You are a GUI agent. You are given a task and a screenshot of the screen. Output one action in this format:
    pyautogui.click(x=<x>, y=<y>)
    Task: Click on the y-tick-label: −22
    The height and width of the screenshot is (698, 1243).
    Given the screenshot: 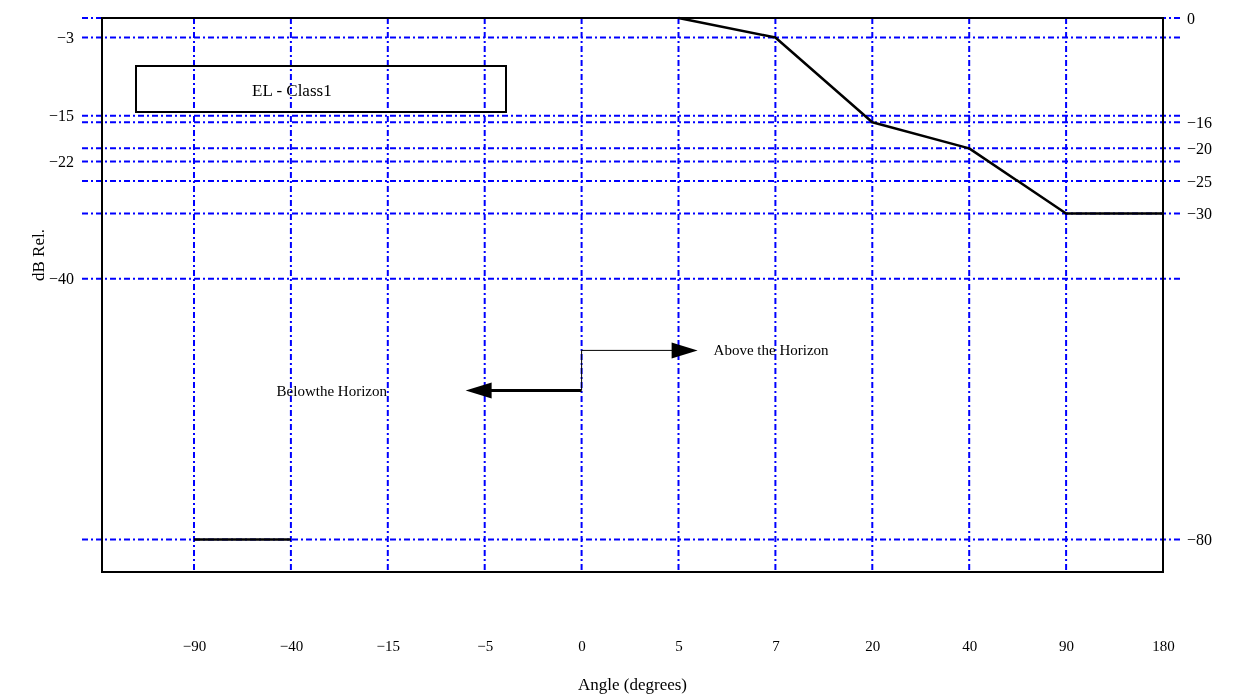 What is the action you would take?
    pyautogui.click(x=61, y=162)
    